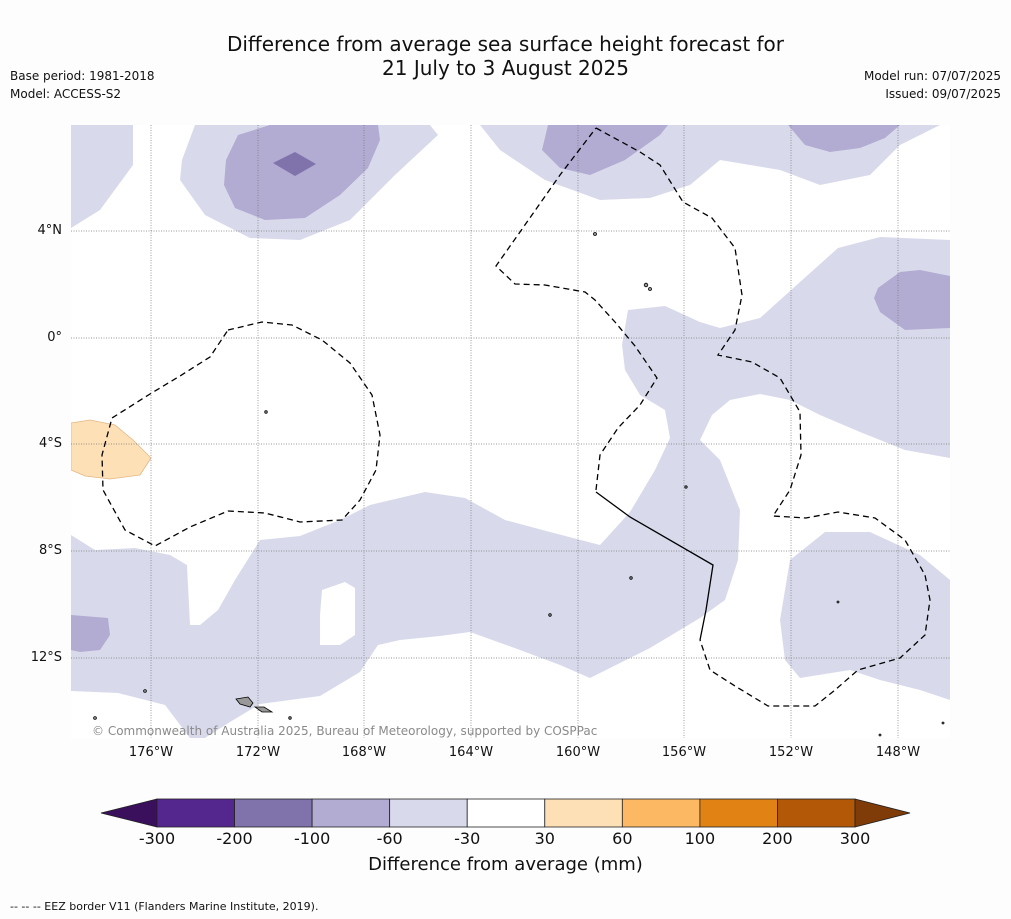  Describe the element at coordinates (50, 443) in the screenshot. I see `lat-label-4s: 4°S` at that location.